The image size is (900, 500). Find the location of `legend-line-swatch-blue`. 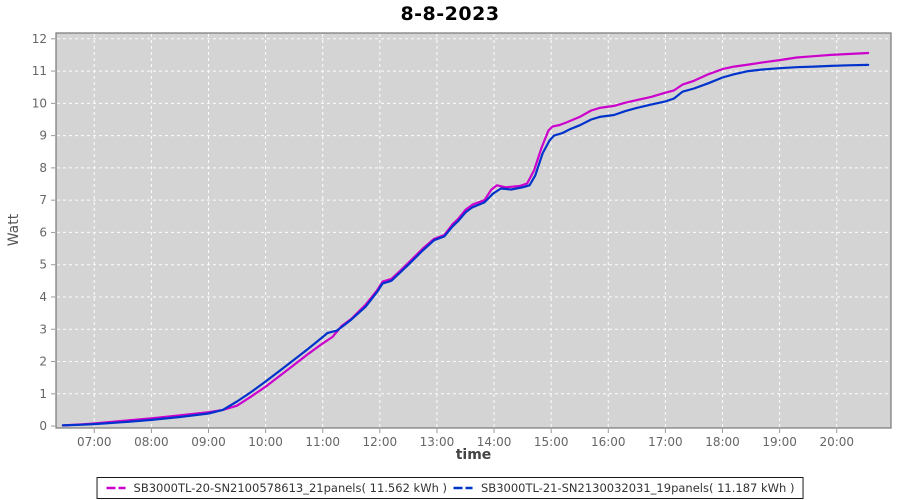

legend-line-swatch-blue is located at coordinates (465, 488).